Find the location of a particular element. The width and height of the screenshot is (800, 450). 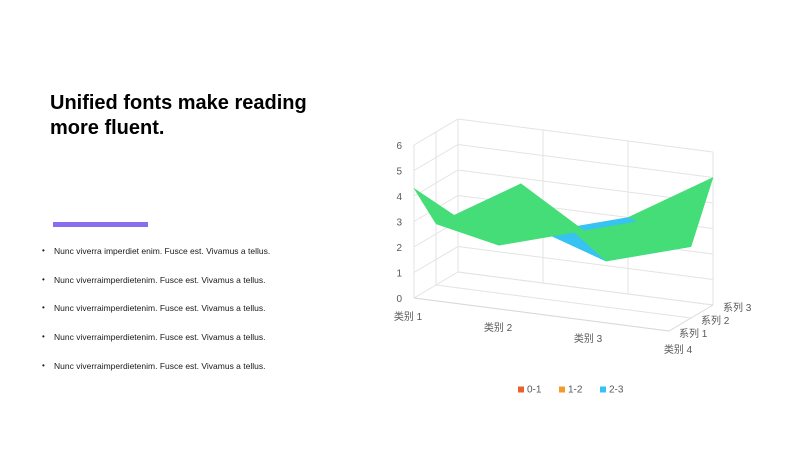

series-label: 系列 3 is located at coordinates (737, 307).